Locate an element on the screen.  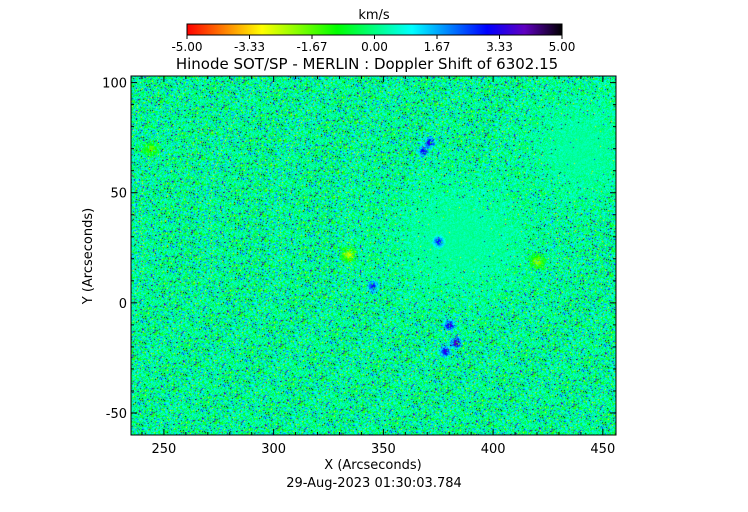
y-axis-label: Y (Arcseconds) is located at coordinates (88, 256).